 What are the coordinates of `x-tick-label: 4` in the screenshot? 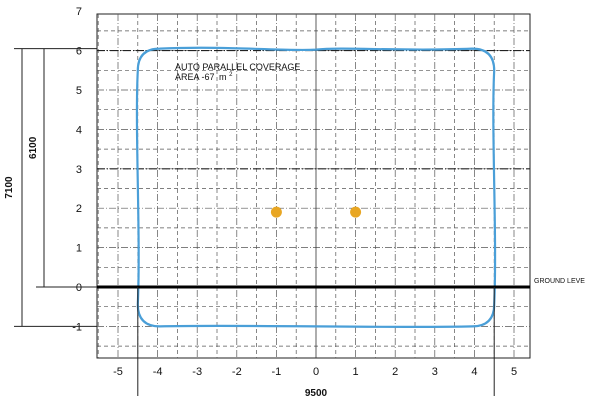 It's located at (474, 372).